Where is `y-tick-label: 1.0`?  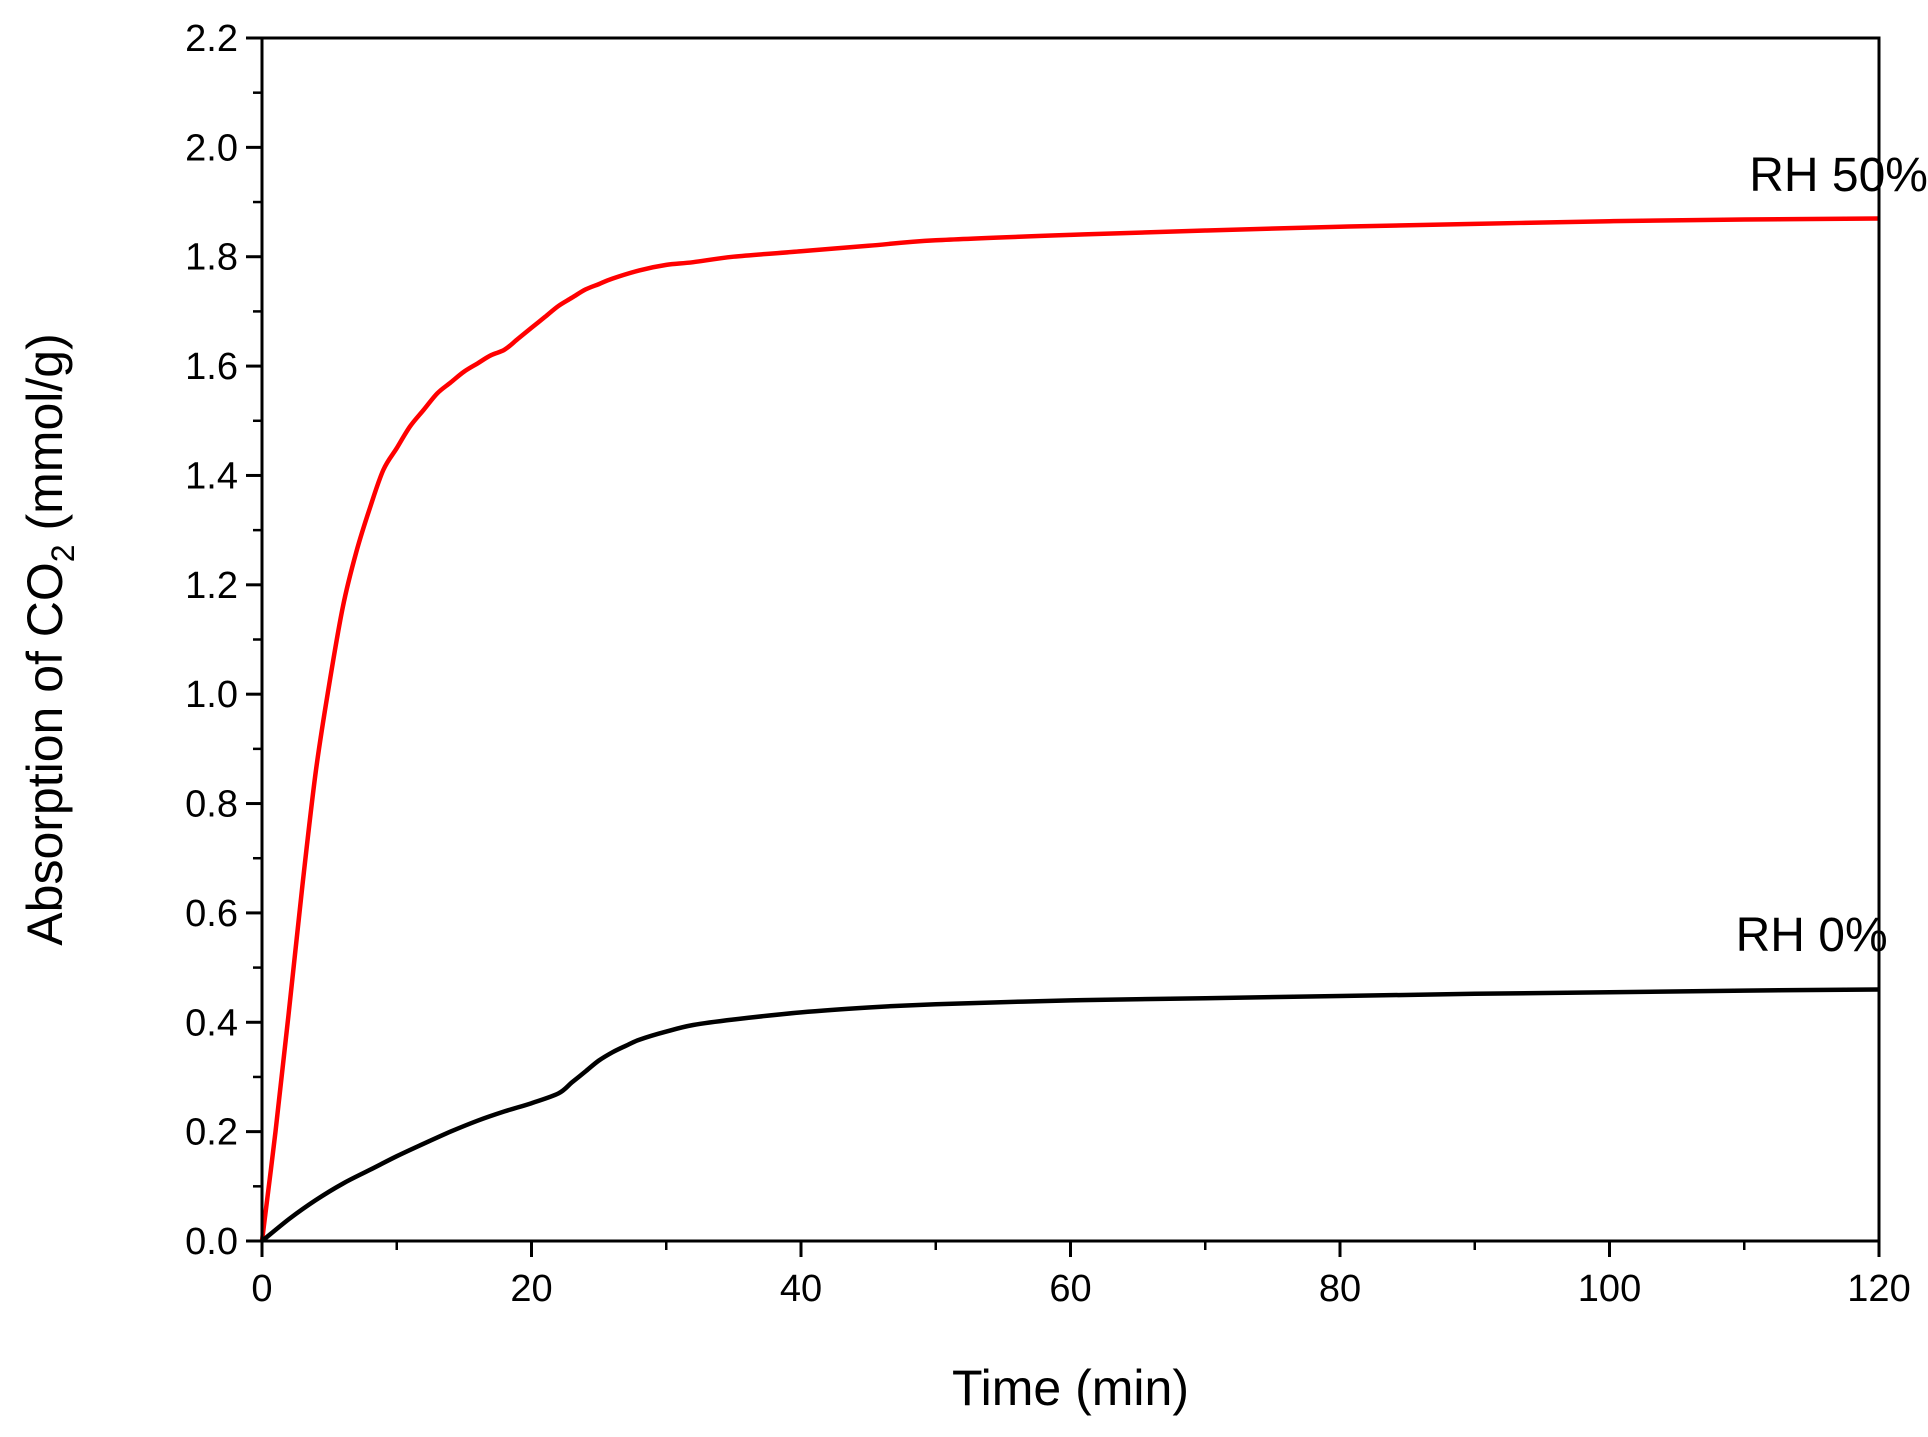
y-tick-label: 1.0 is located at coordinates (211, 695).